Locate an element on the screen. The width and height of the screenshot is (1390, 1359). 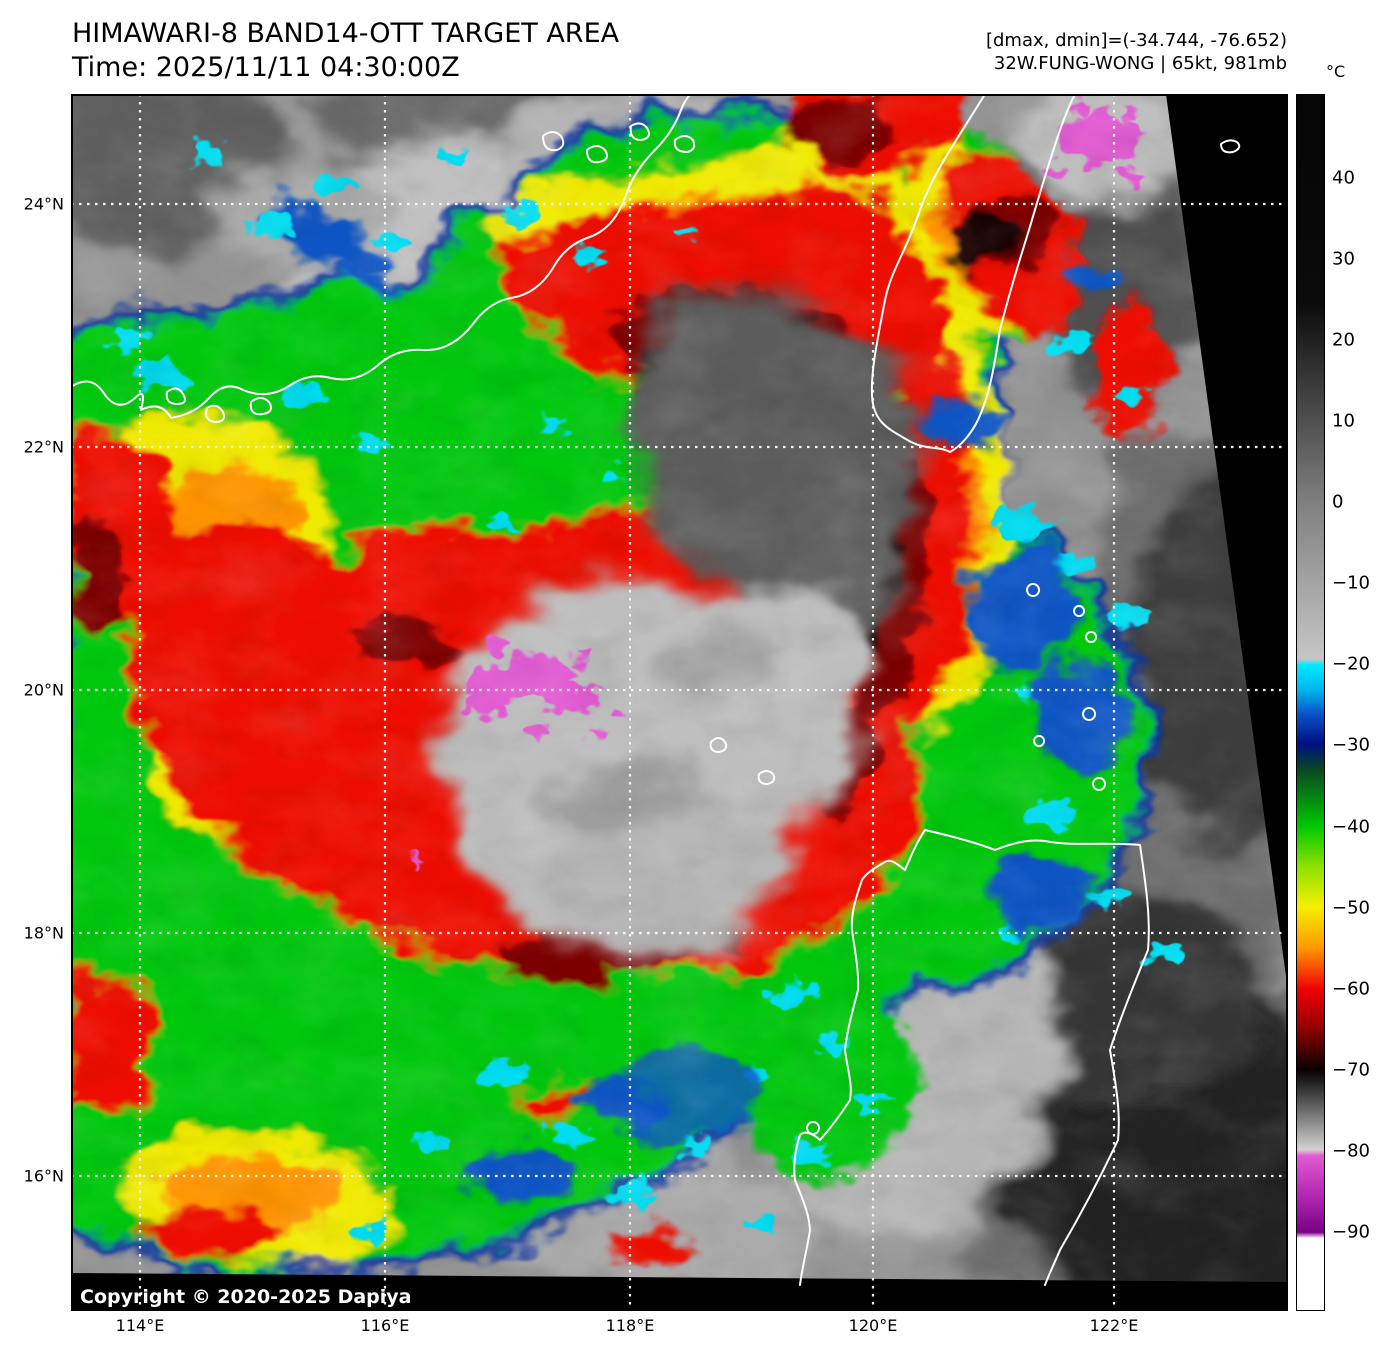
lat-label-18n: 18°N is located at coordinates (43, 933).